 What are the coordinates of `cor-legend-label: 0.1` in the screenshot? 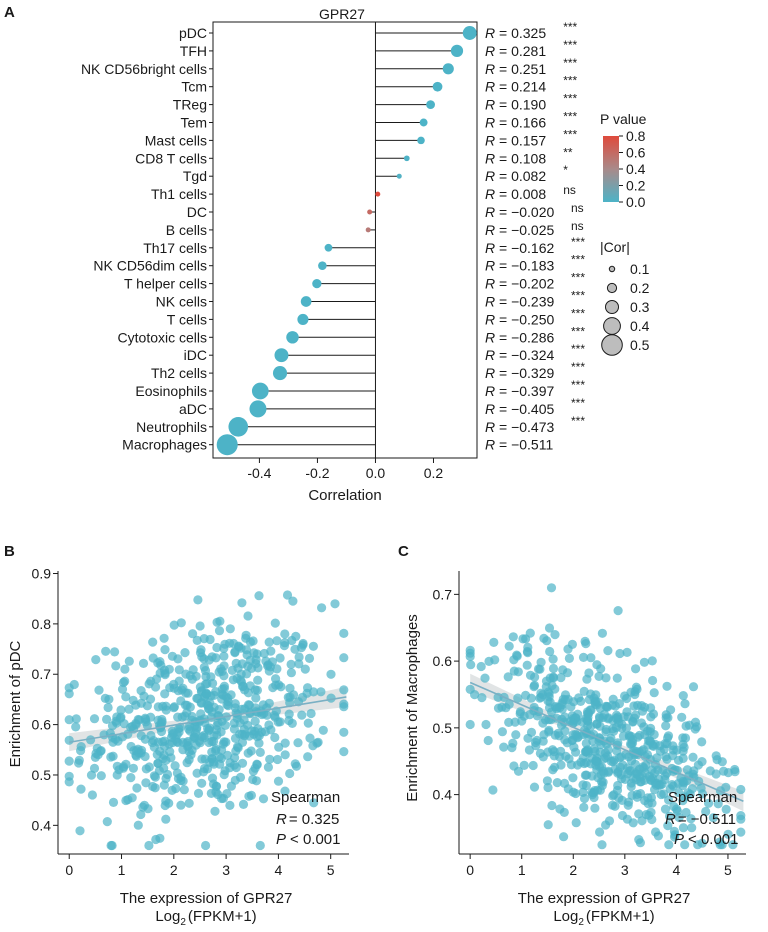 It's located at (640, 269).